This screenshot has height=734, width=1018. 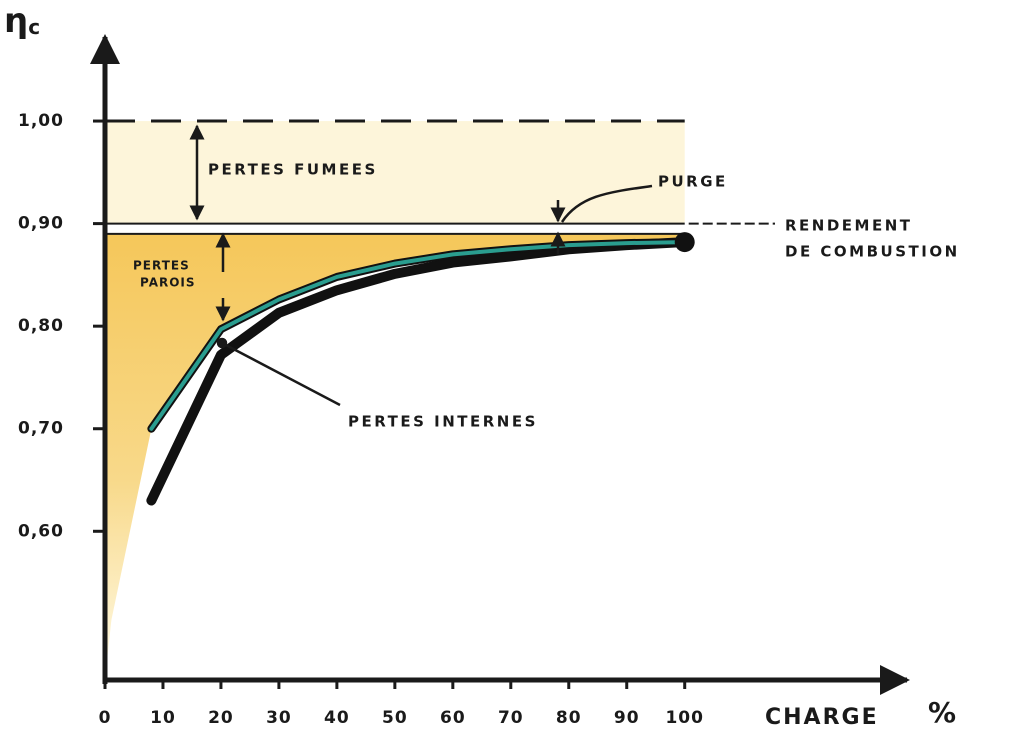 I want to click on annotation: PERTES, so click(x=161, y=266).